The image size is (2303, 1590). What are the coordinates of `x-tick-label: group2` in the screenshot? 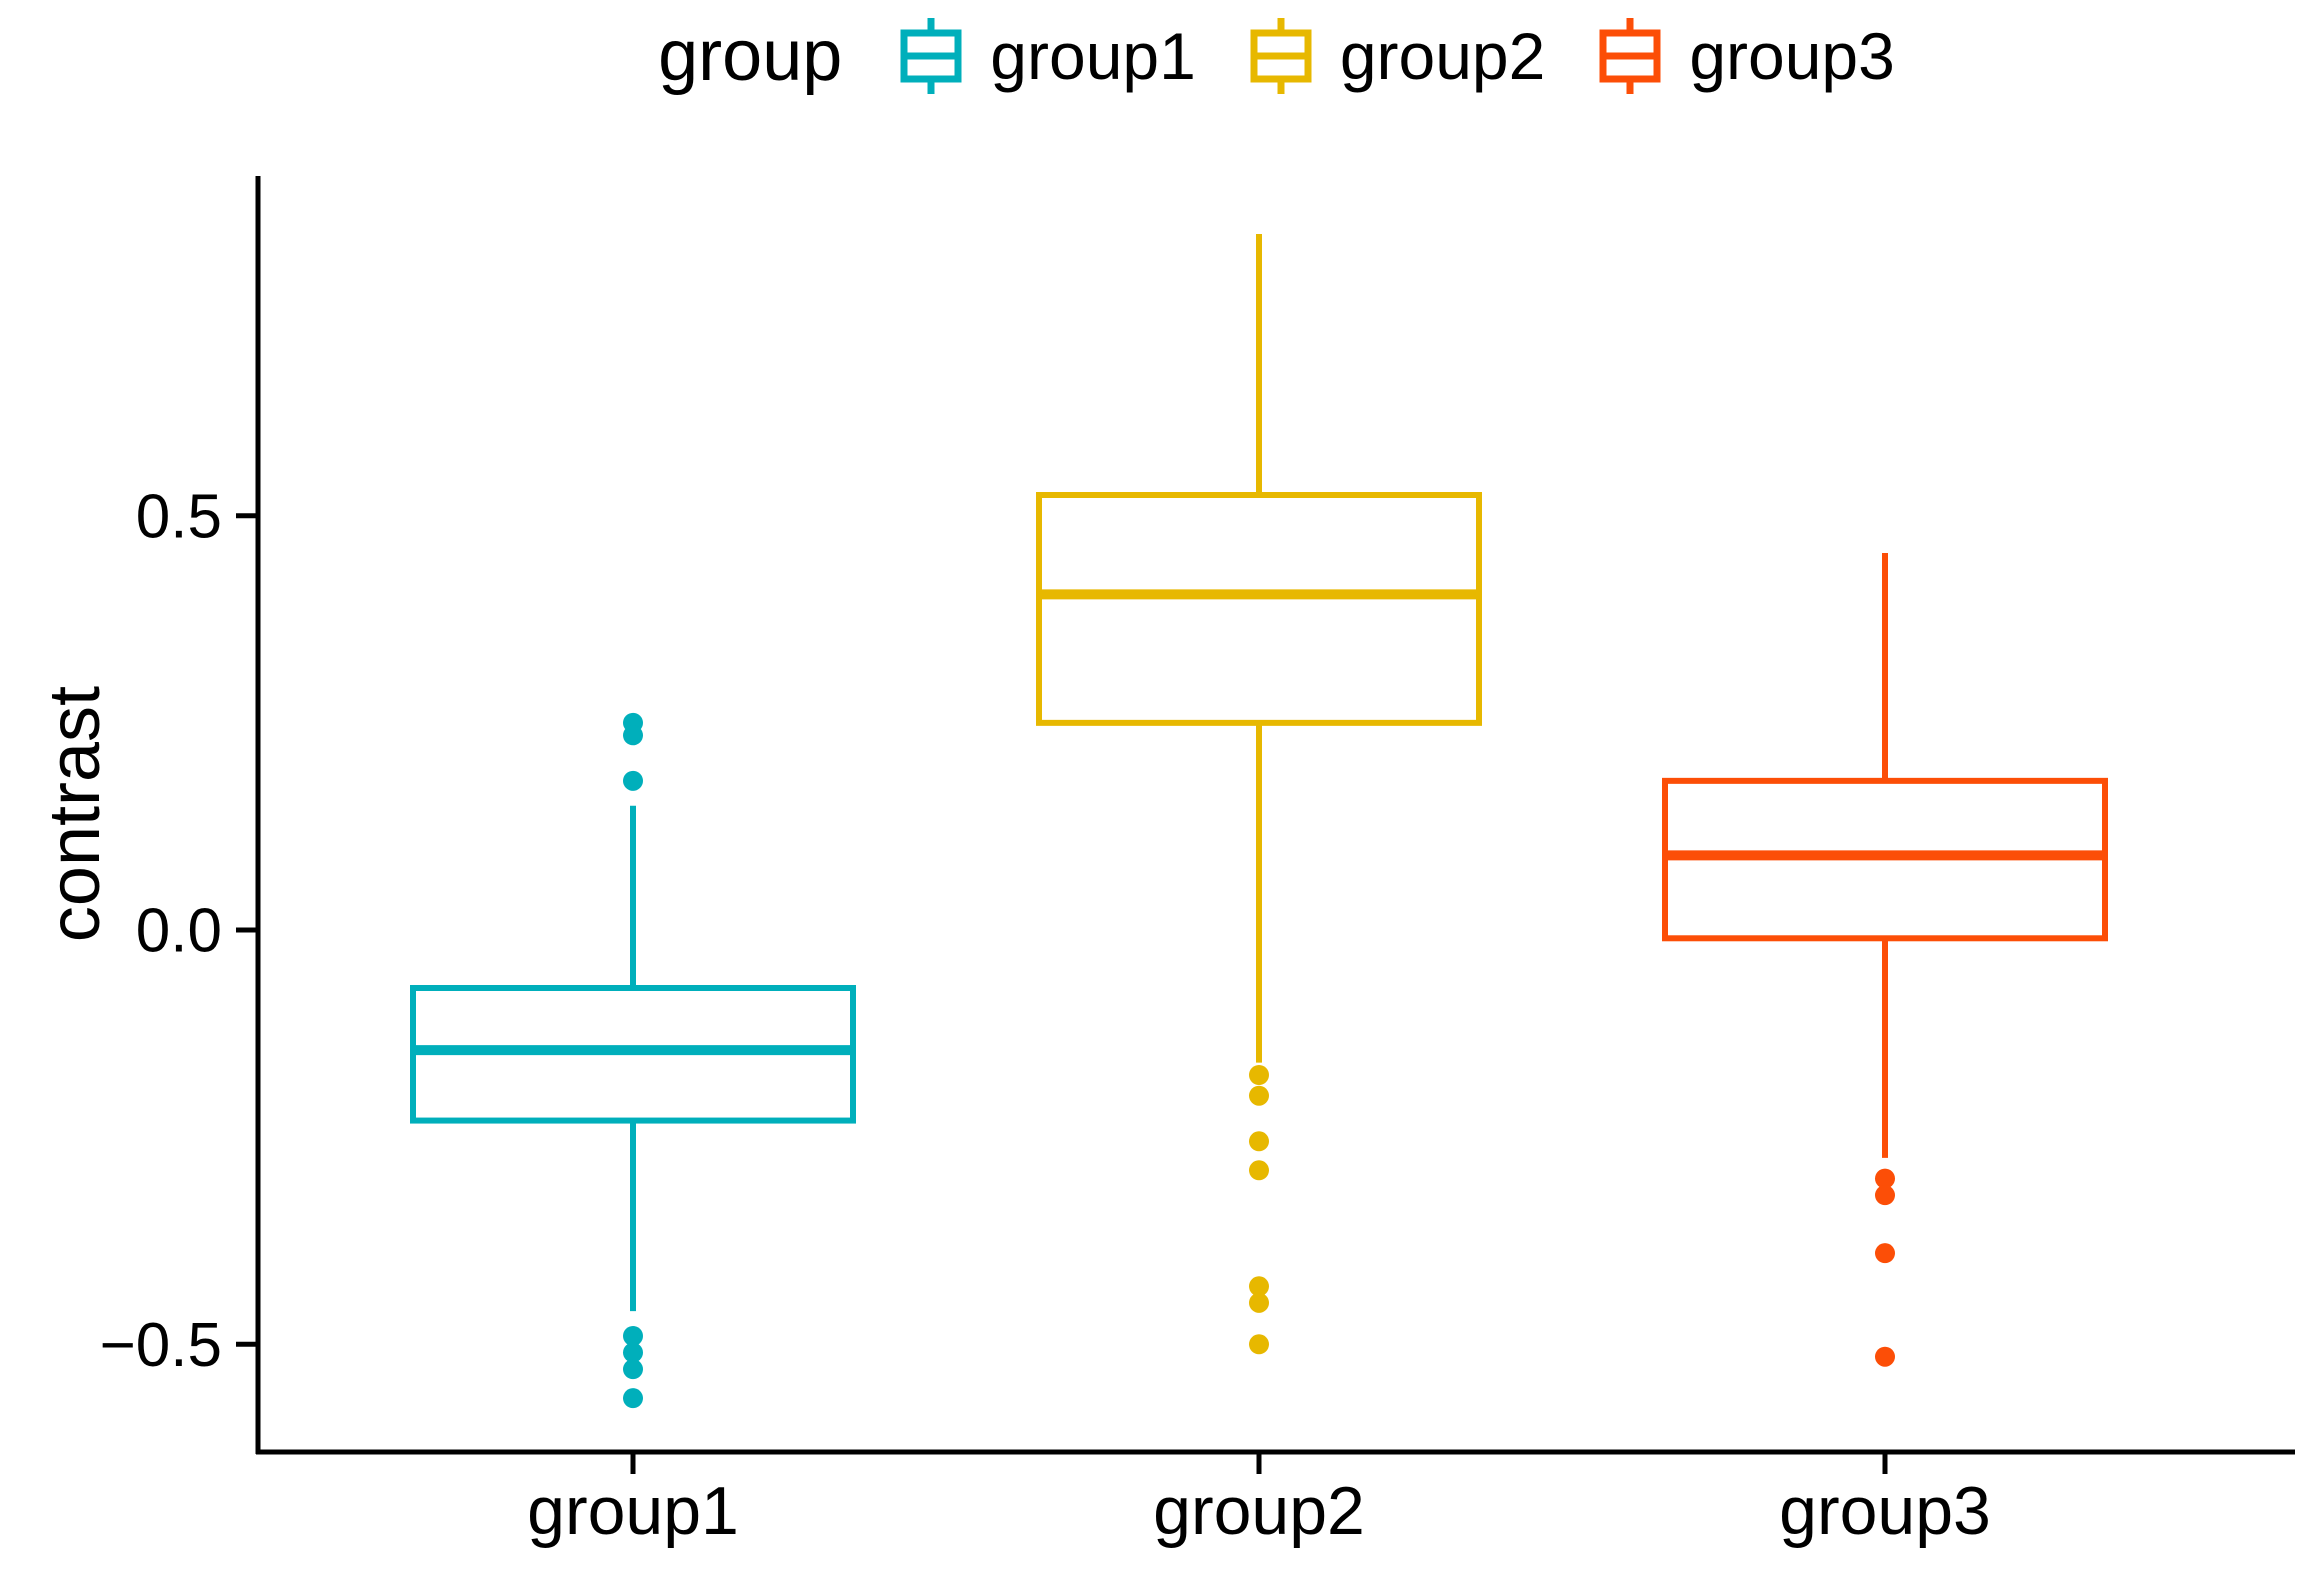 It's located at (1259, 1511).